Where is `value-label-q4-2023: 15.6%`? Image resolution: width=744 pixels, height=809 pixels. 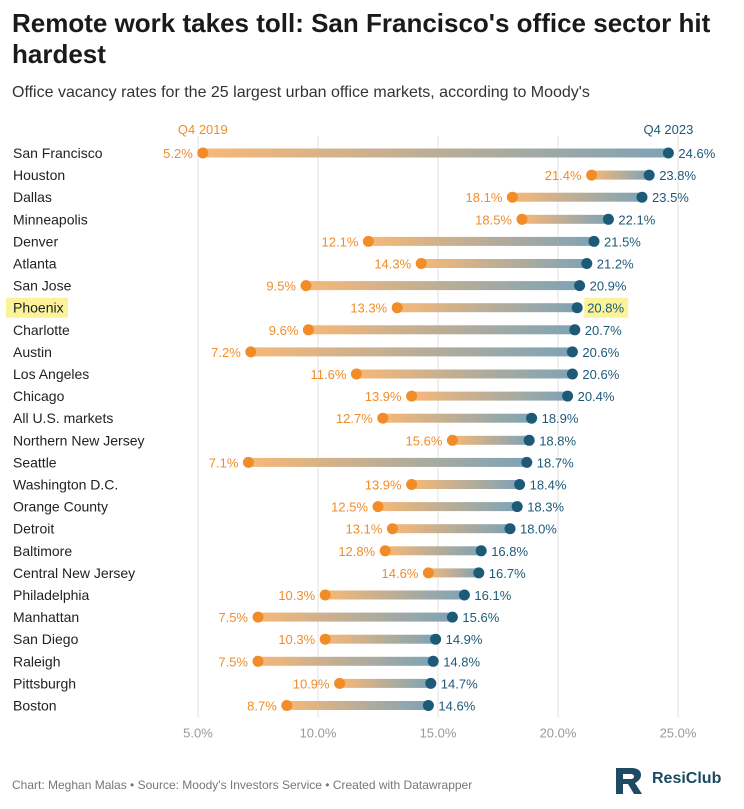
value-label-q4-2023: 15.6% is located at coordinates (480, 617).